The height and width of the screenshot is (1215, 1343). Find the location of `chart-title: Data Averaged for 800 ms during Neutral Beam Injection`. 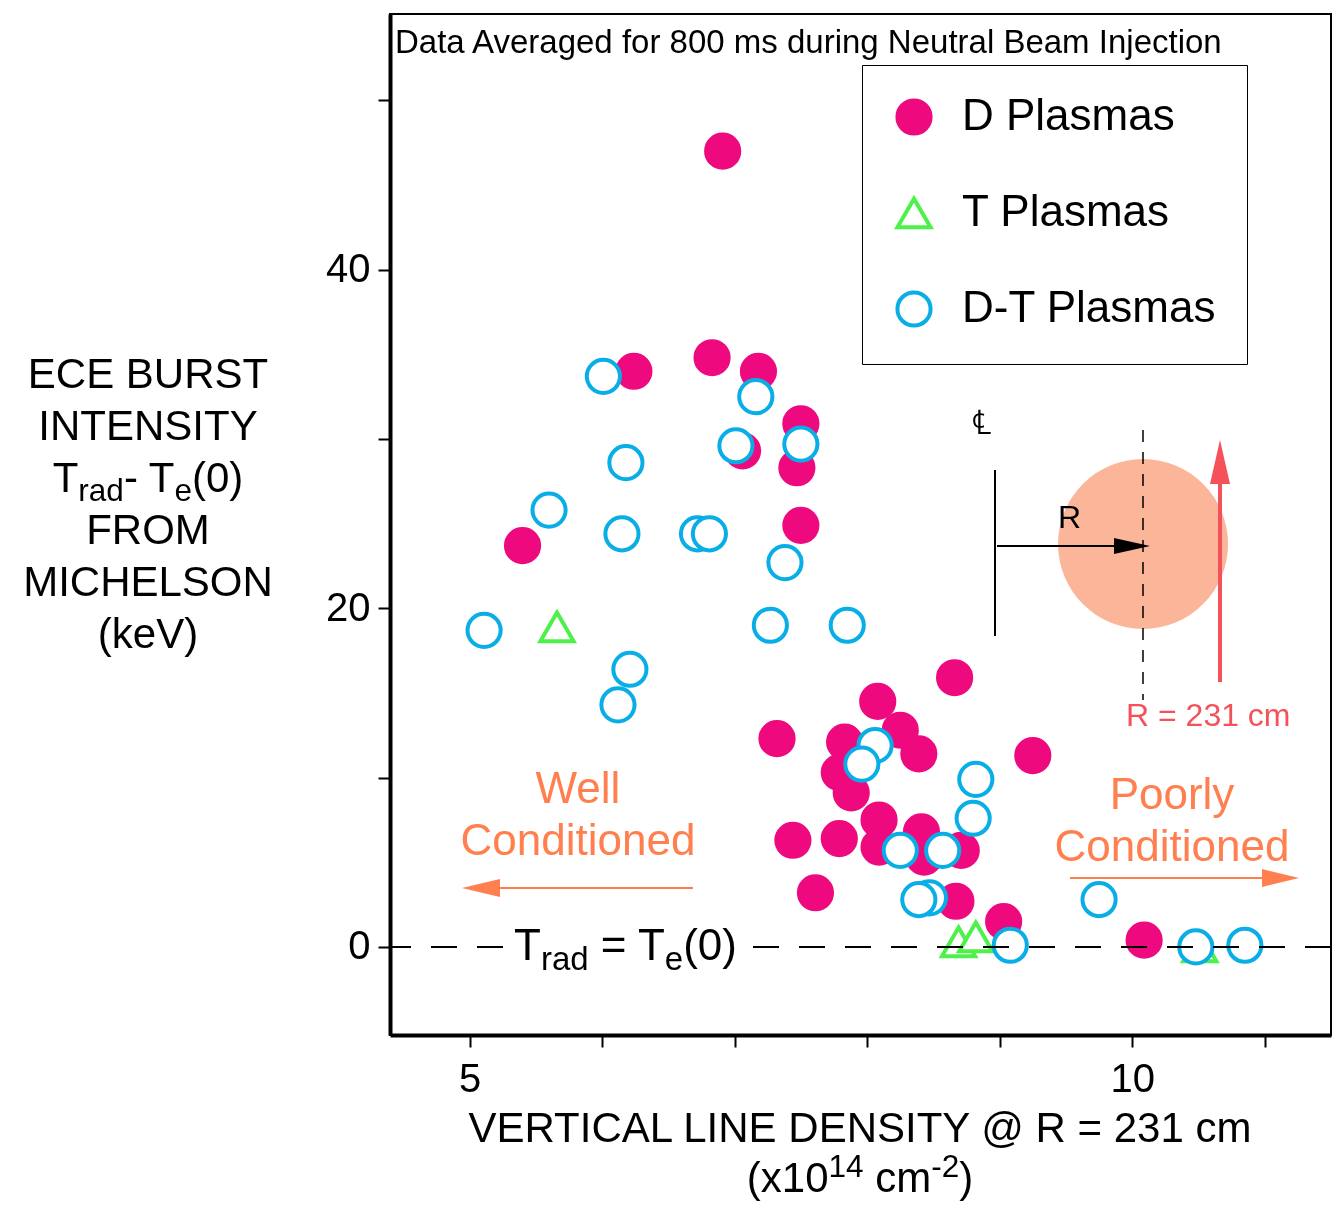

chart-title: Data Averaged for 800 ms during Neutral Beam Injection is located at coordinates (808, 42).